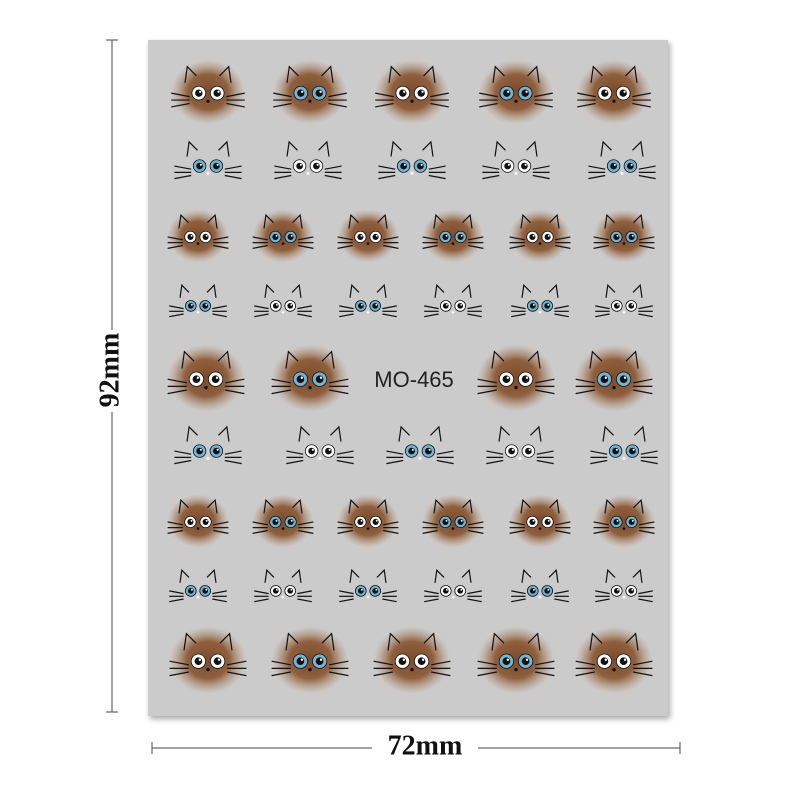  I want to click on height-label: 92mm, so click(109, 370).